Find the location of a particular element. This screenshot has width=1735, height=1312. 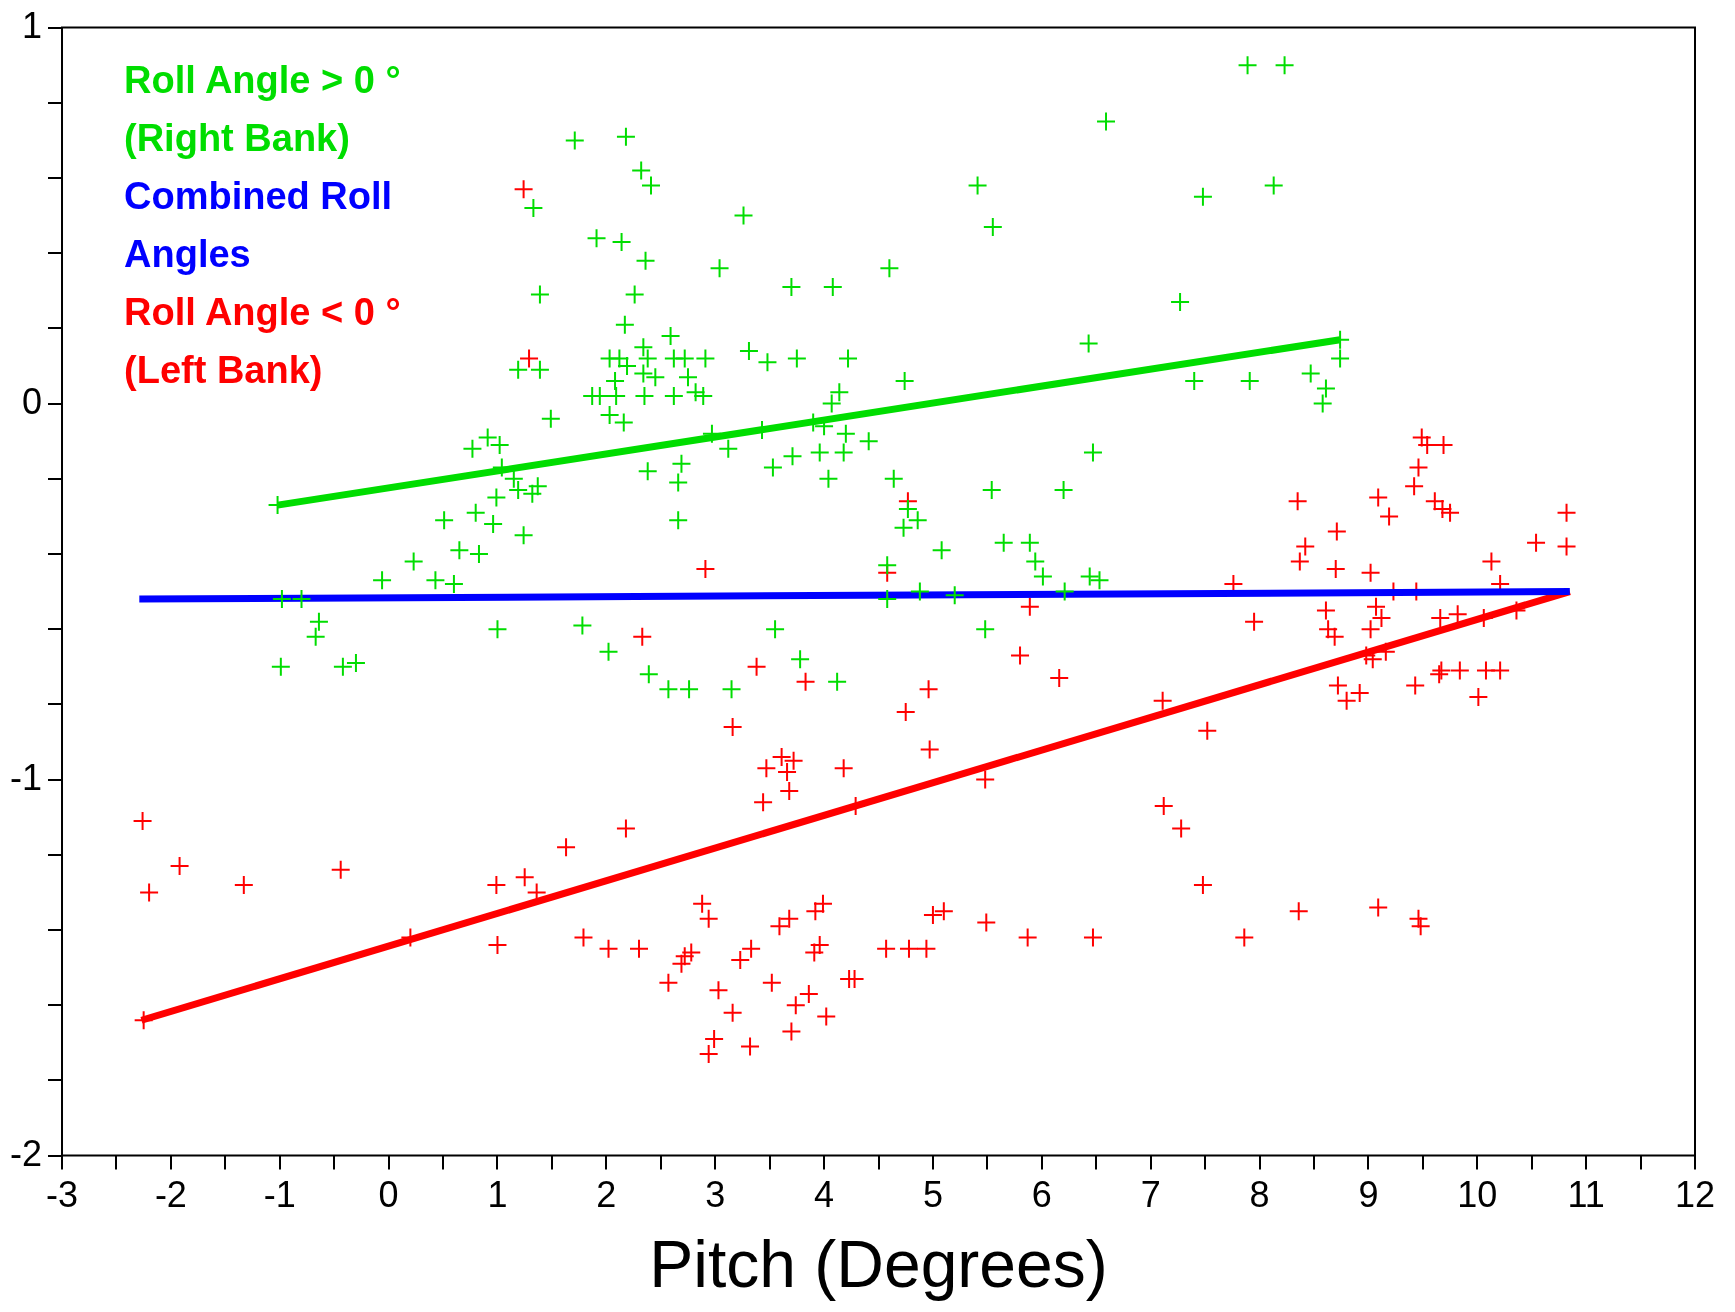

y-tick-label: 1 is located at coordinates (32, 25).